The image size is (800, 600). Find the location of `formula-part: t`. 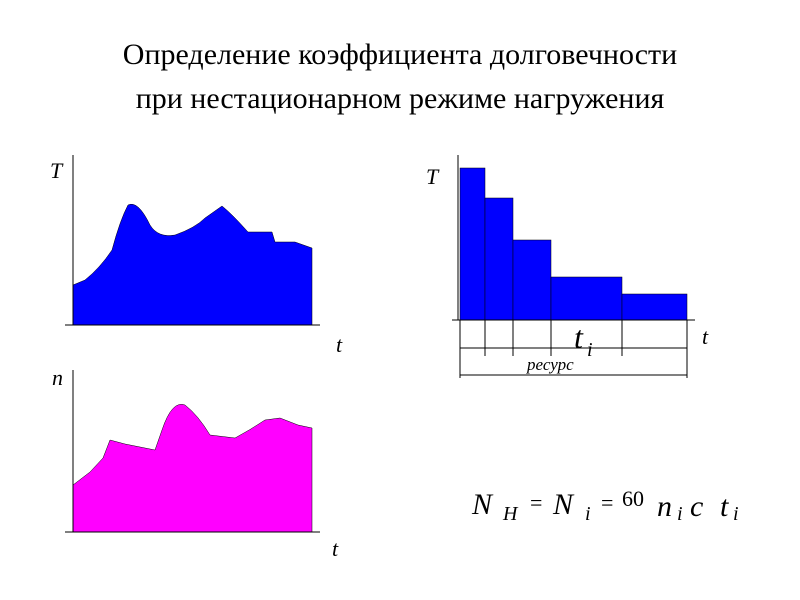

formula-part: t is located at coordinates (724, 506).